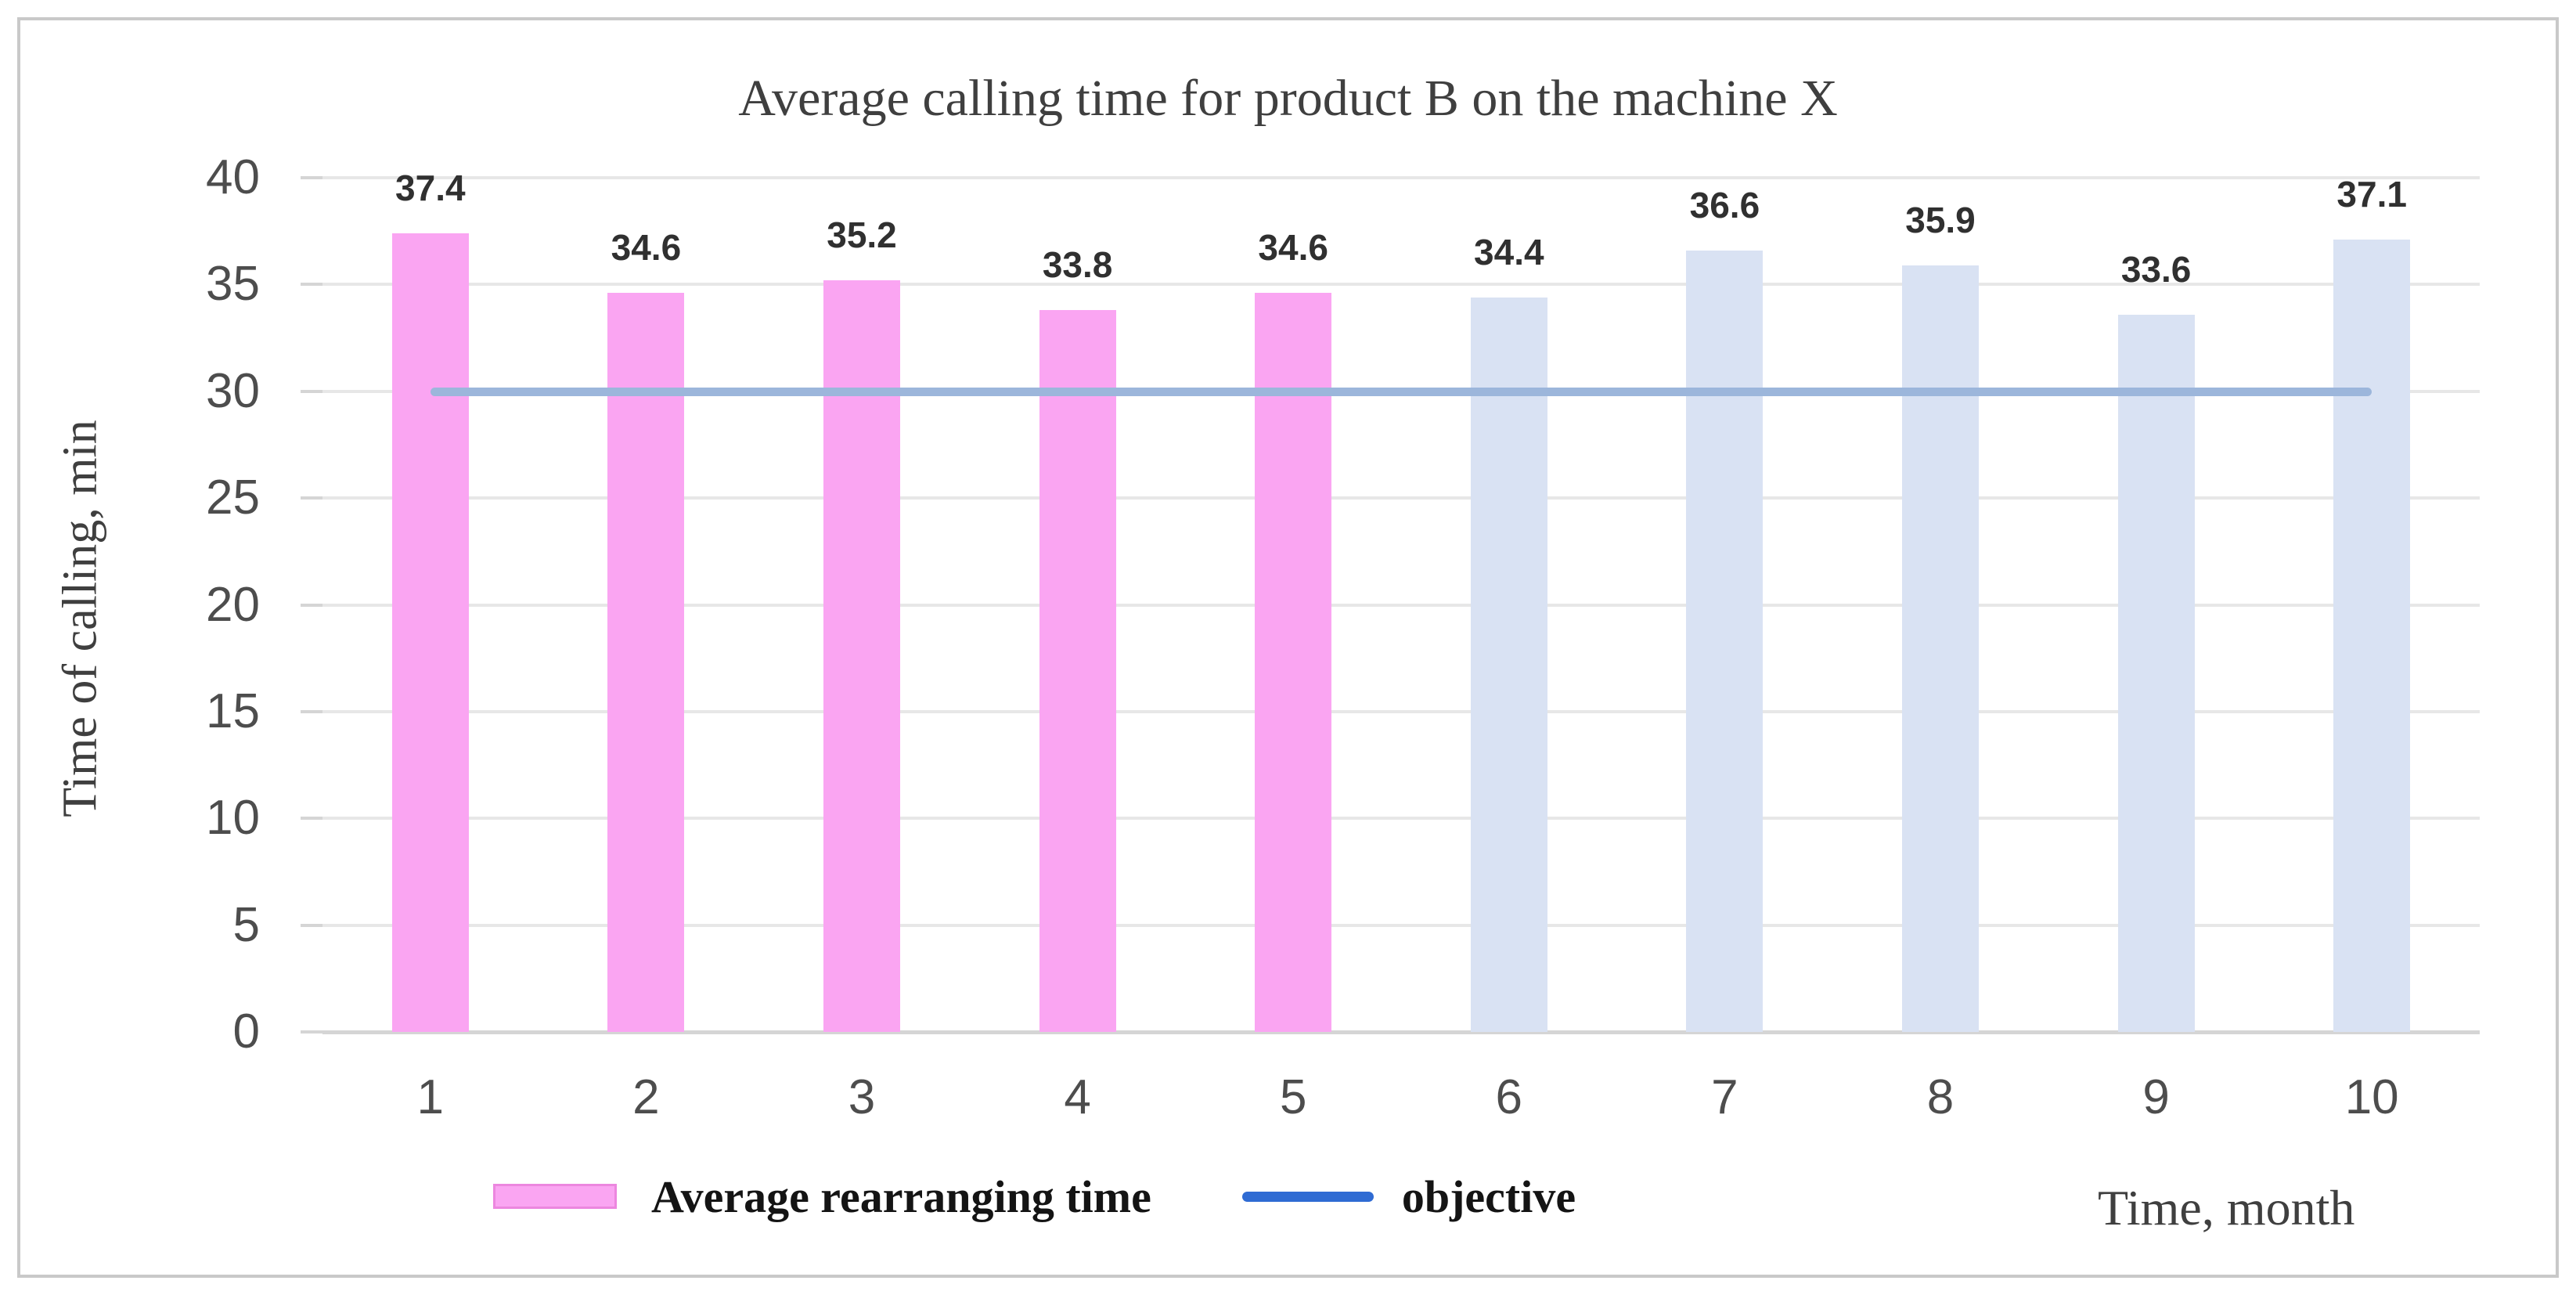 This screenshot has height=1295, width=2576. Describe the element at coordinates (233, 285) in the screenshot. I see `y-tick-label: 35` at that location.